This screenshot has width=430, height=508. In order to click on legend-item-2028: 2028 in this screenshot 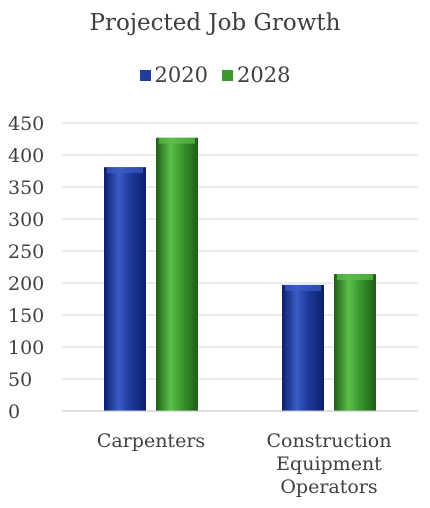, I will do `click(256, 75)`.